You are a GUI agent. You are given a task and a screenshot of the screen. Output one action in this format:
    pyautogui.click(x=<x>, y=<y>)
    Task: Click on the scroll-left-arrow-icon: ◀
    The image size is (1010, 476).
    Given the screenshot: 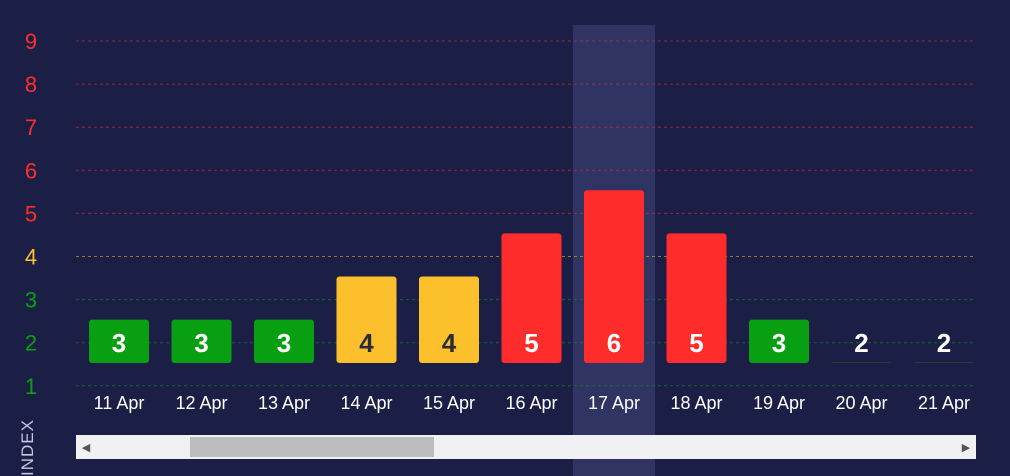 What is the action you would take?
    pyautogui.click(x=86, y=447)
    